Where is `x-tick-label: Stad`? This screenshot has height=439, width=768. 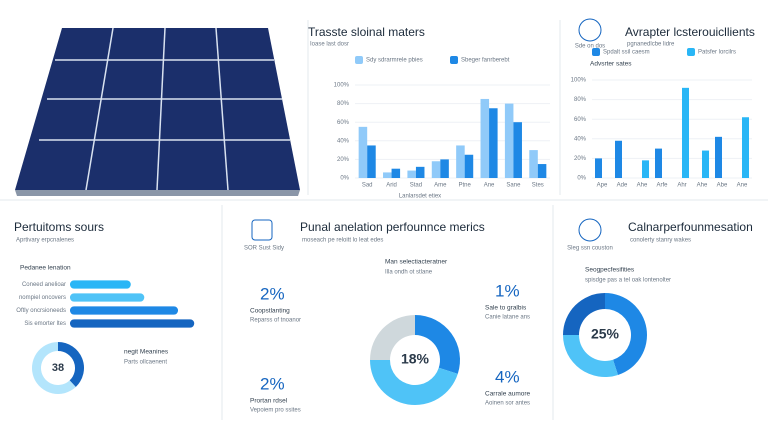 x-tick-label: Stad is located at coordinates (416, 186).